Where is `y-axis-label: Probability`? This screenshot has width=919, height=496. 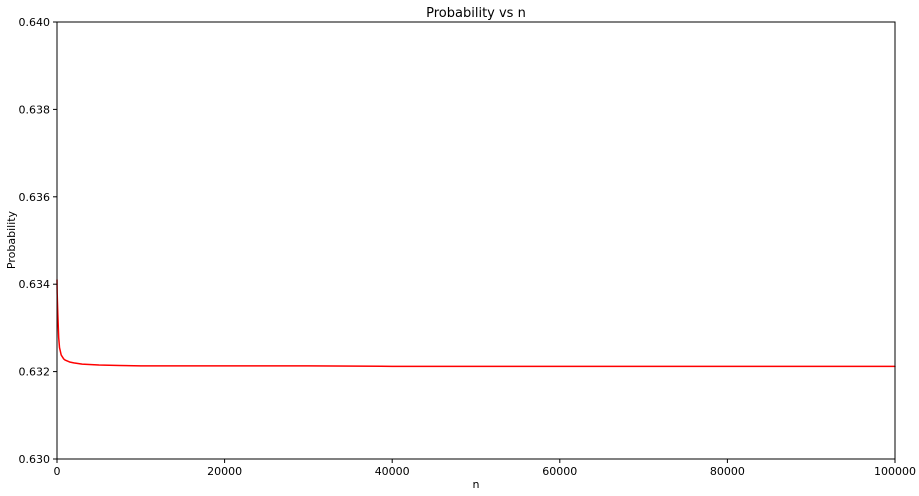
y-axis-label: Probability is located at coordinates (11, 239).